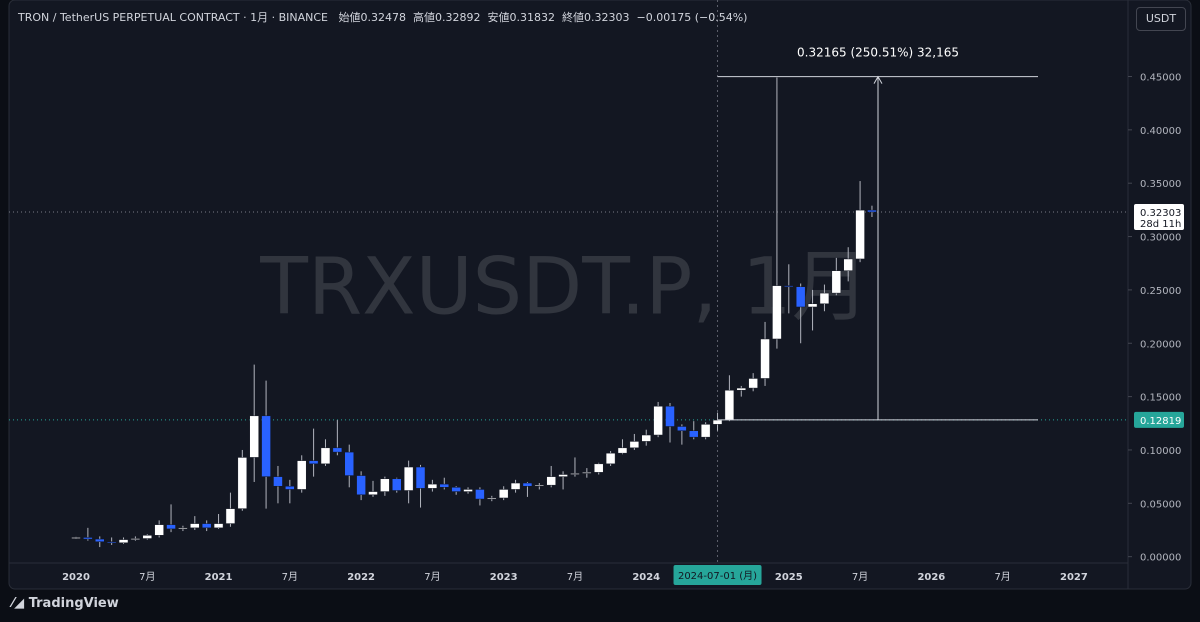 This screenshot has height=622, width=1200. What do you see at coordinates (692, 17) in the screenshot?
I see `change: −0.00175 (−0.54%)` at bounding box center [692, 17].